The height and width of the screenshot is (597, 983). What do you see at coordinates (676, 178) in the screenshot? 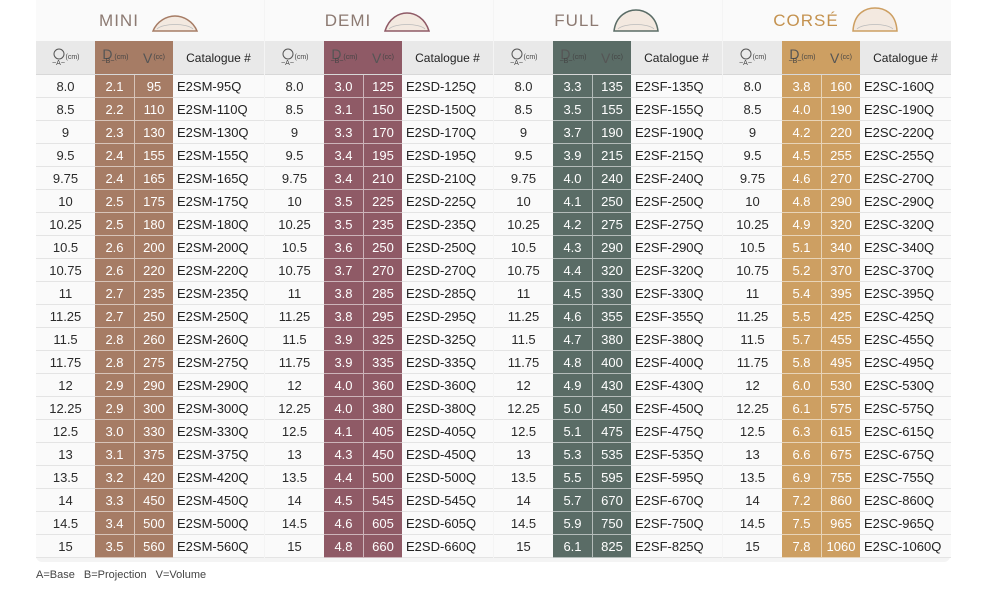
I see `catalogue-cell: E2SF-240Q` at bounding box center [676, 178].